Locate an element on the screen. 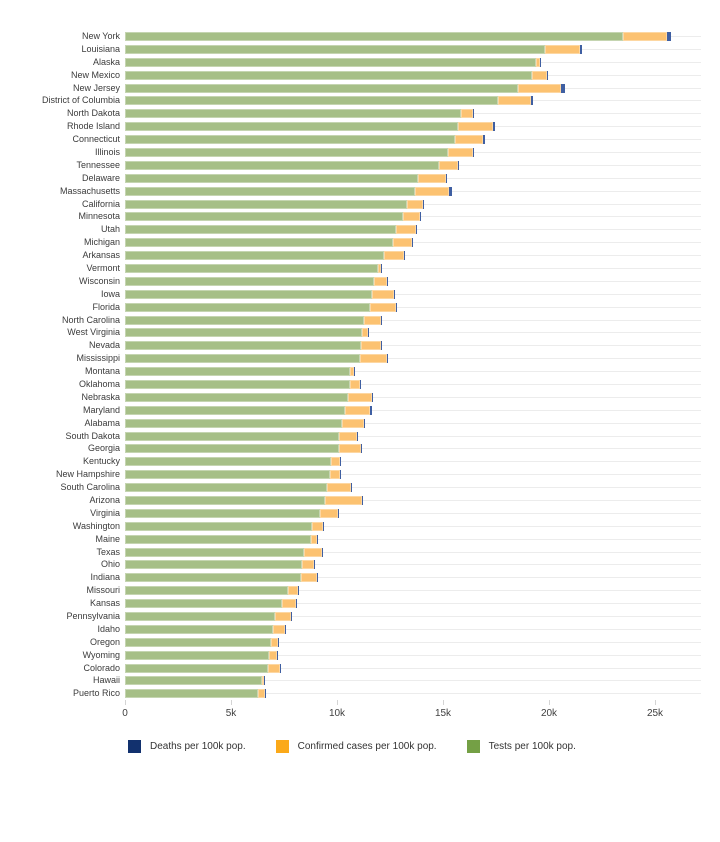 Image resolution: width=720 pixels, height=842 pixels. chart-row: New York is located at coordinates (360, 36).